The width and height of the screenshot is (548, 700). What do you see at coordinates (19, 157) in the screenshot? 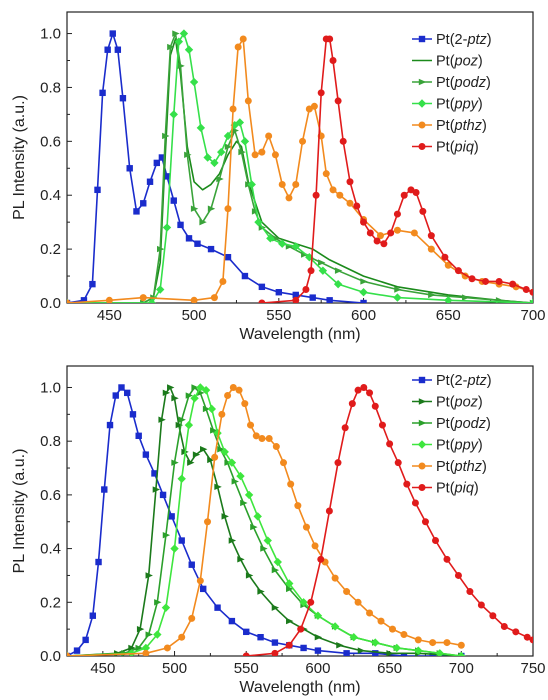
I see `y-axis-title: PL Intensity (a.u.)` at bounding box center [19, 157].